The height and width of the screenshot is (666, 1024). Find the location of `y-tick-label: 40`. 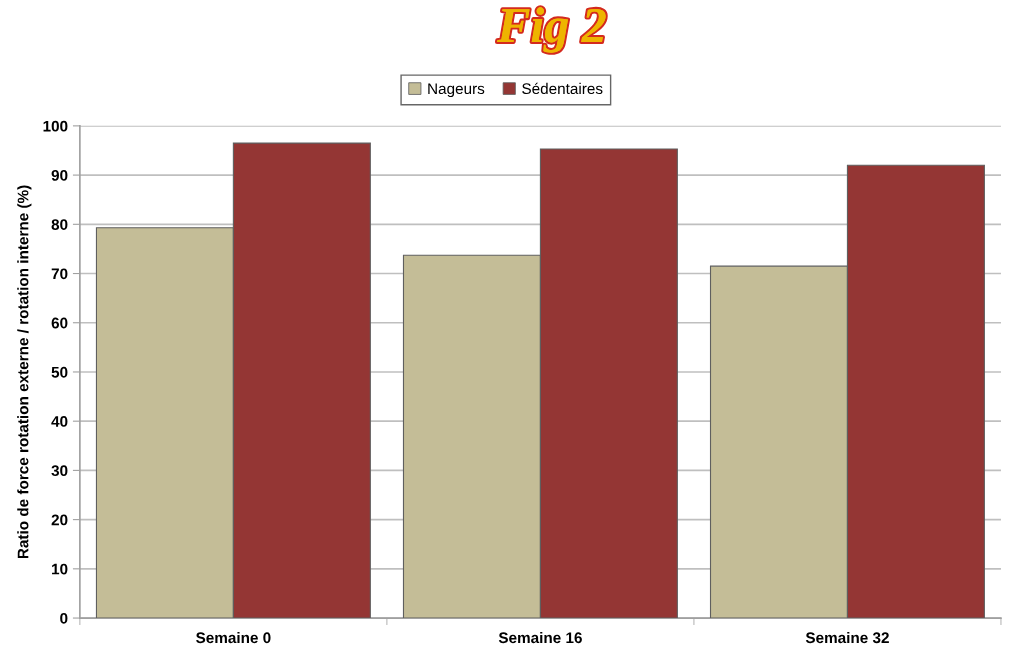

y-tick-label: 40 is located at coordinates (59, 421).